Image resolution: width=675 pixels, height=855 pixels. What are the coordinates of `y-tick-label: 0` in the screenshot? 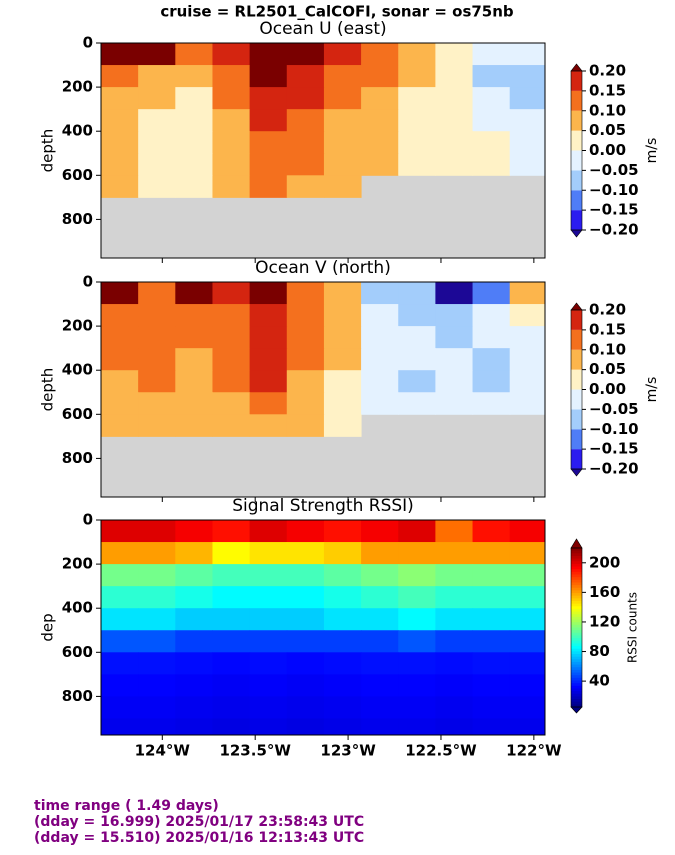 It's located at (88, 43).